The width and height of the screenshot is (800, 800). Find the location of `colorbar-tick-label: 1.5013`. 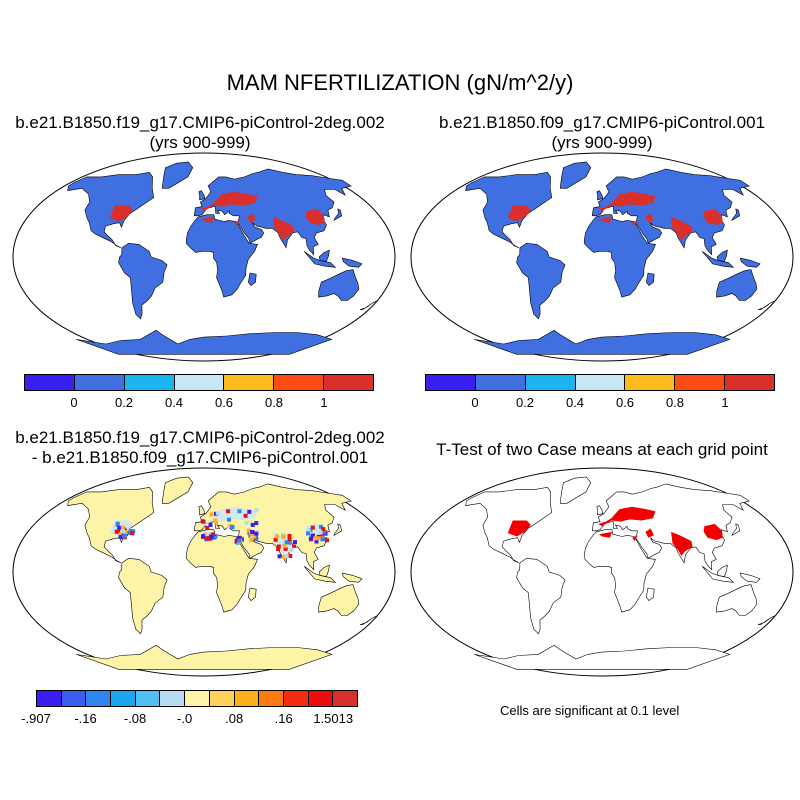

colorbar-tick-label: 1.5013 is located at coordinates (333, 718).